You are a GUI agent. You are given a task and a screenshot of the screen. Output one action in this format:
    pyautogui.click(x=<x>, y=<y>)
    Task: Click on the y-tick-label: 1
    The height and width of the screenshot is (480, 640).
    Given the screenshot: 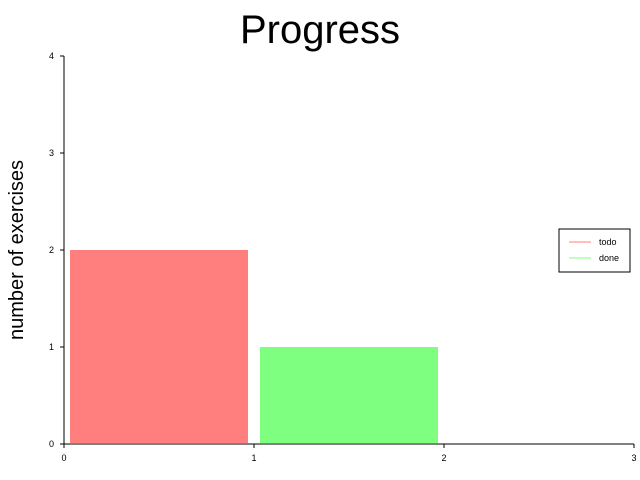 What is the action you would take?
    pyautogui.click(x=51, y=347)
    